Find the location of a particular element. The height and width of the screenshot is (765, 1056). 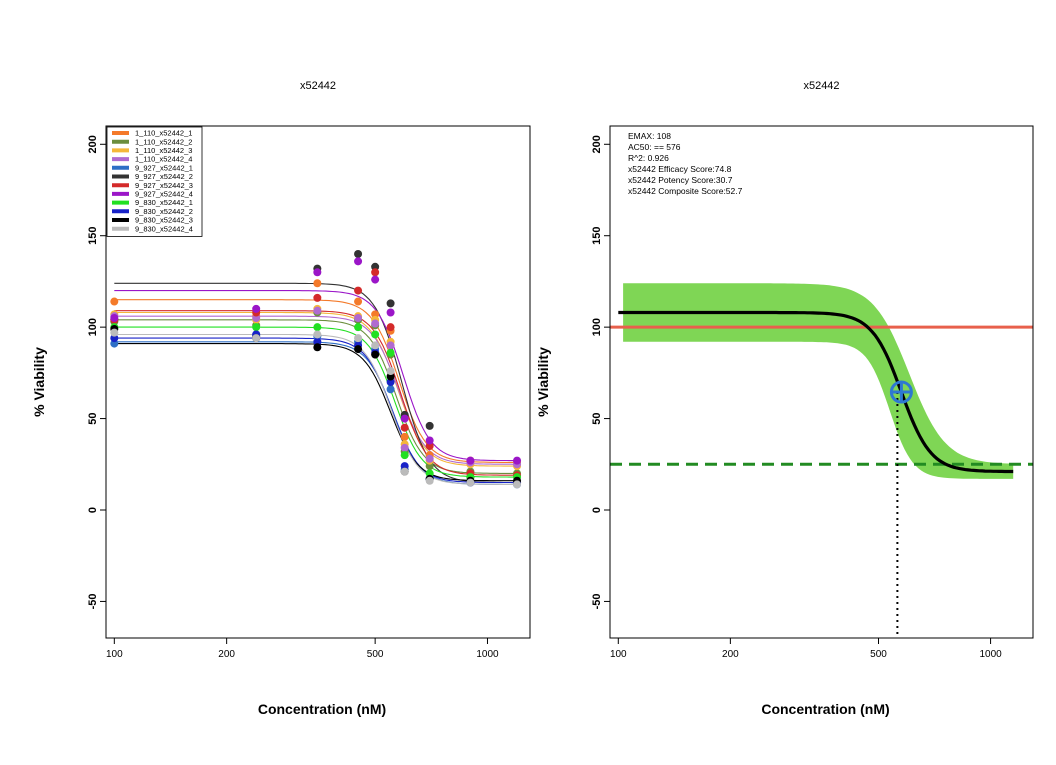

legend-label: 9_830_x52442_4 is located at coordinates (164, 228).